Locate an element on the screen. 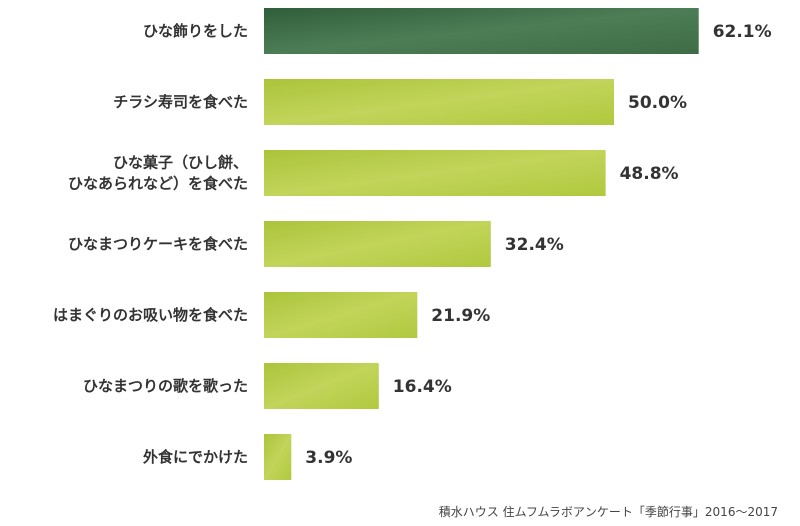 The width and height of the screenshot is (800, 526). category-label-4: はまぐりのお吸い物を食べた is located at coordinates (150, 315).